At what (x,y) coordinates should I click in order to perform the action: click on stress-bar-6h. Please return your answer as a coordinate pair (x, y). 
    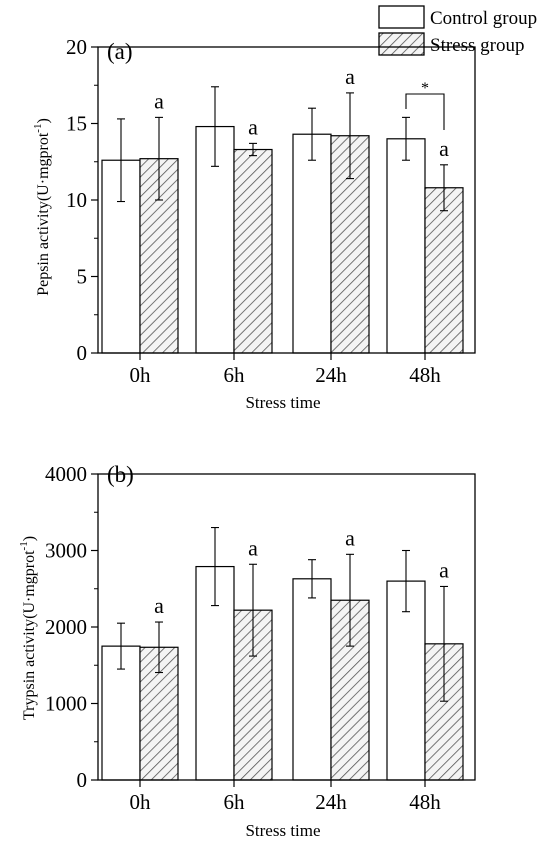
    Looking at the image, I should click on (253, 251).